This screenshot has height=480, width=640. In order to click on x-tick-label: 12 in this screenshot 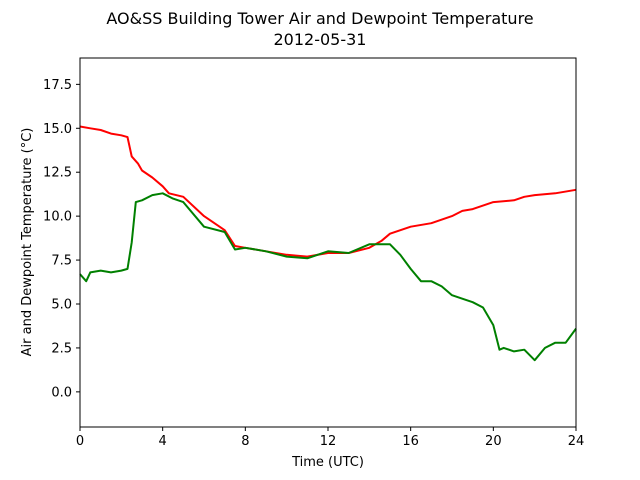, I will do `click(328, 441)`.